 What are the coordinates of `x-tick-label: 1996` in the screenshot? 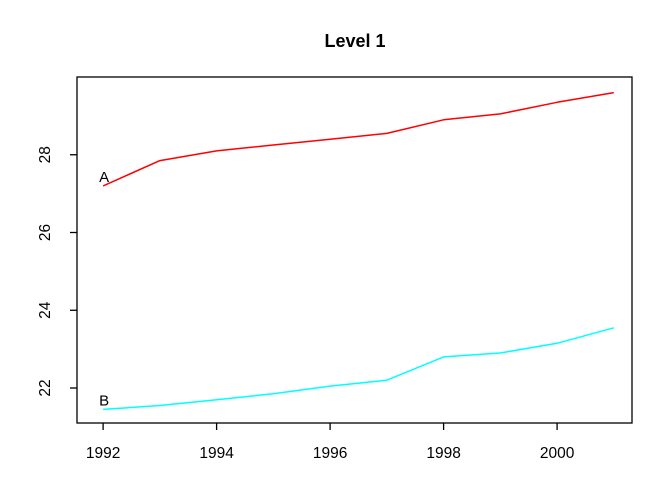 It's located at (330, 453).